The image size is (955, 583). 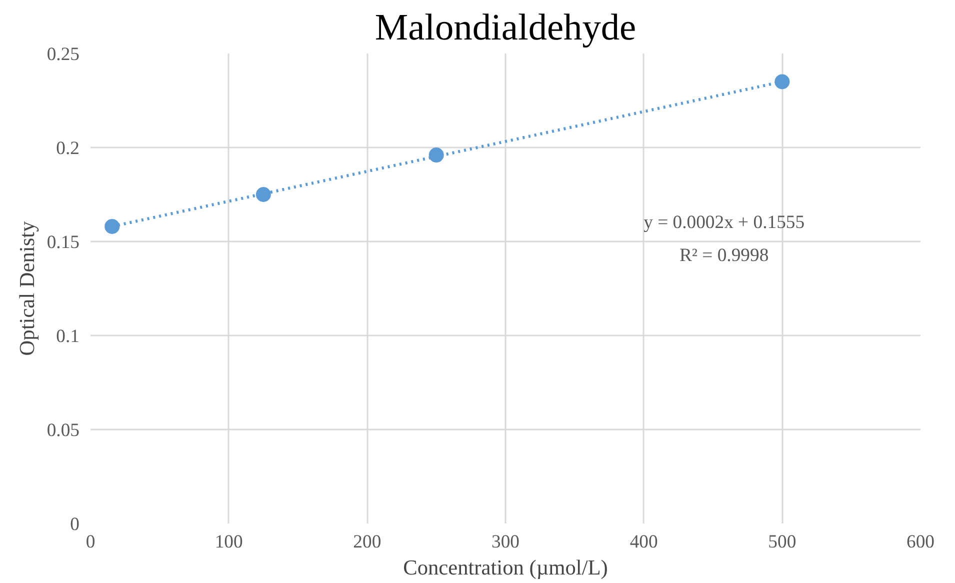 I want to click on y-tick-label: 0.2, so click(x=68, y=148).